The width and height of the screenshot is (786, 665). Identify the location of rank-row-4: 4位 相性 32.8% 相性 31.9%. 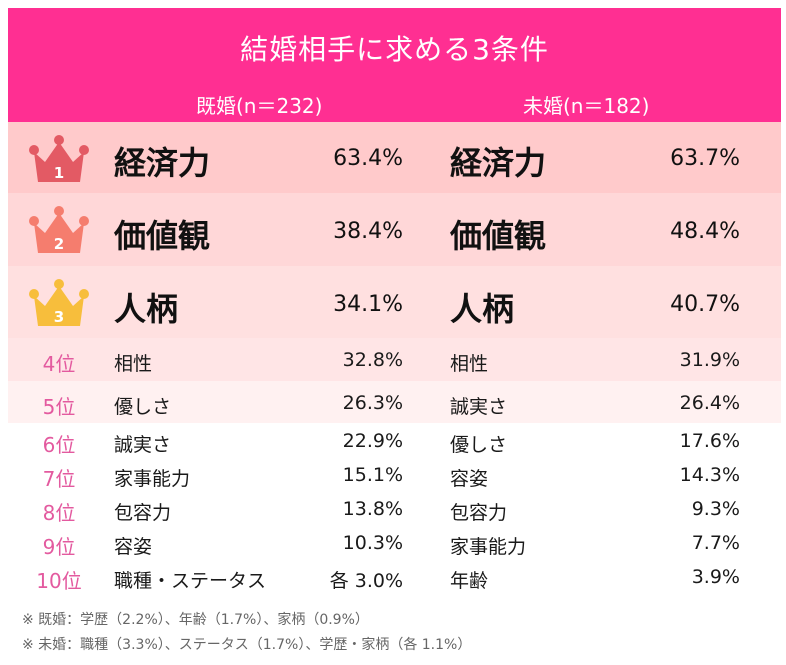
(394, 359).